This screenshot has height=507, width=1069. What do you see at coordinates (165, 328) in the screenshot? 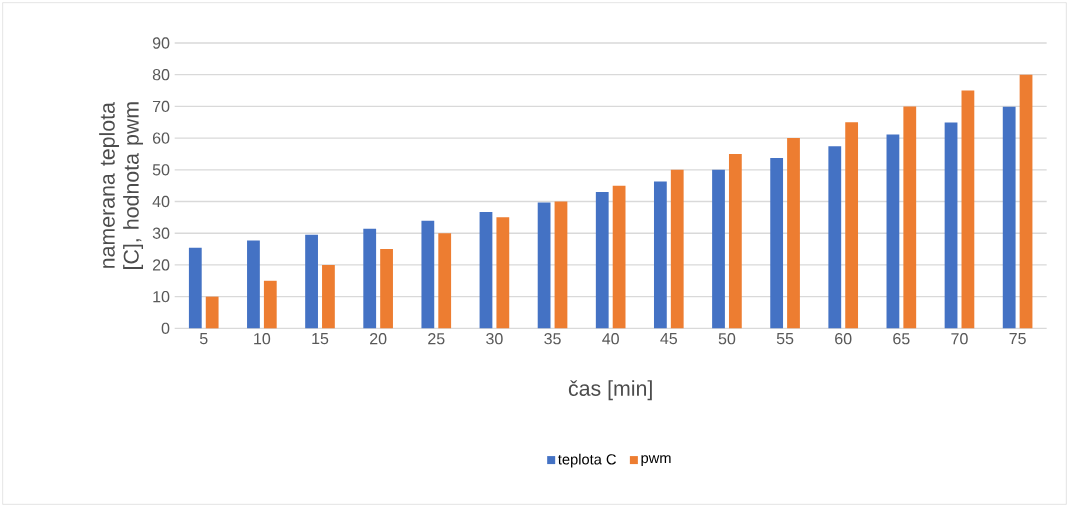
I see `y-tick-label: 0` at bounding box center [165, 328].